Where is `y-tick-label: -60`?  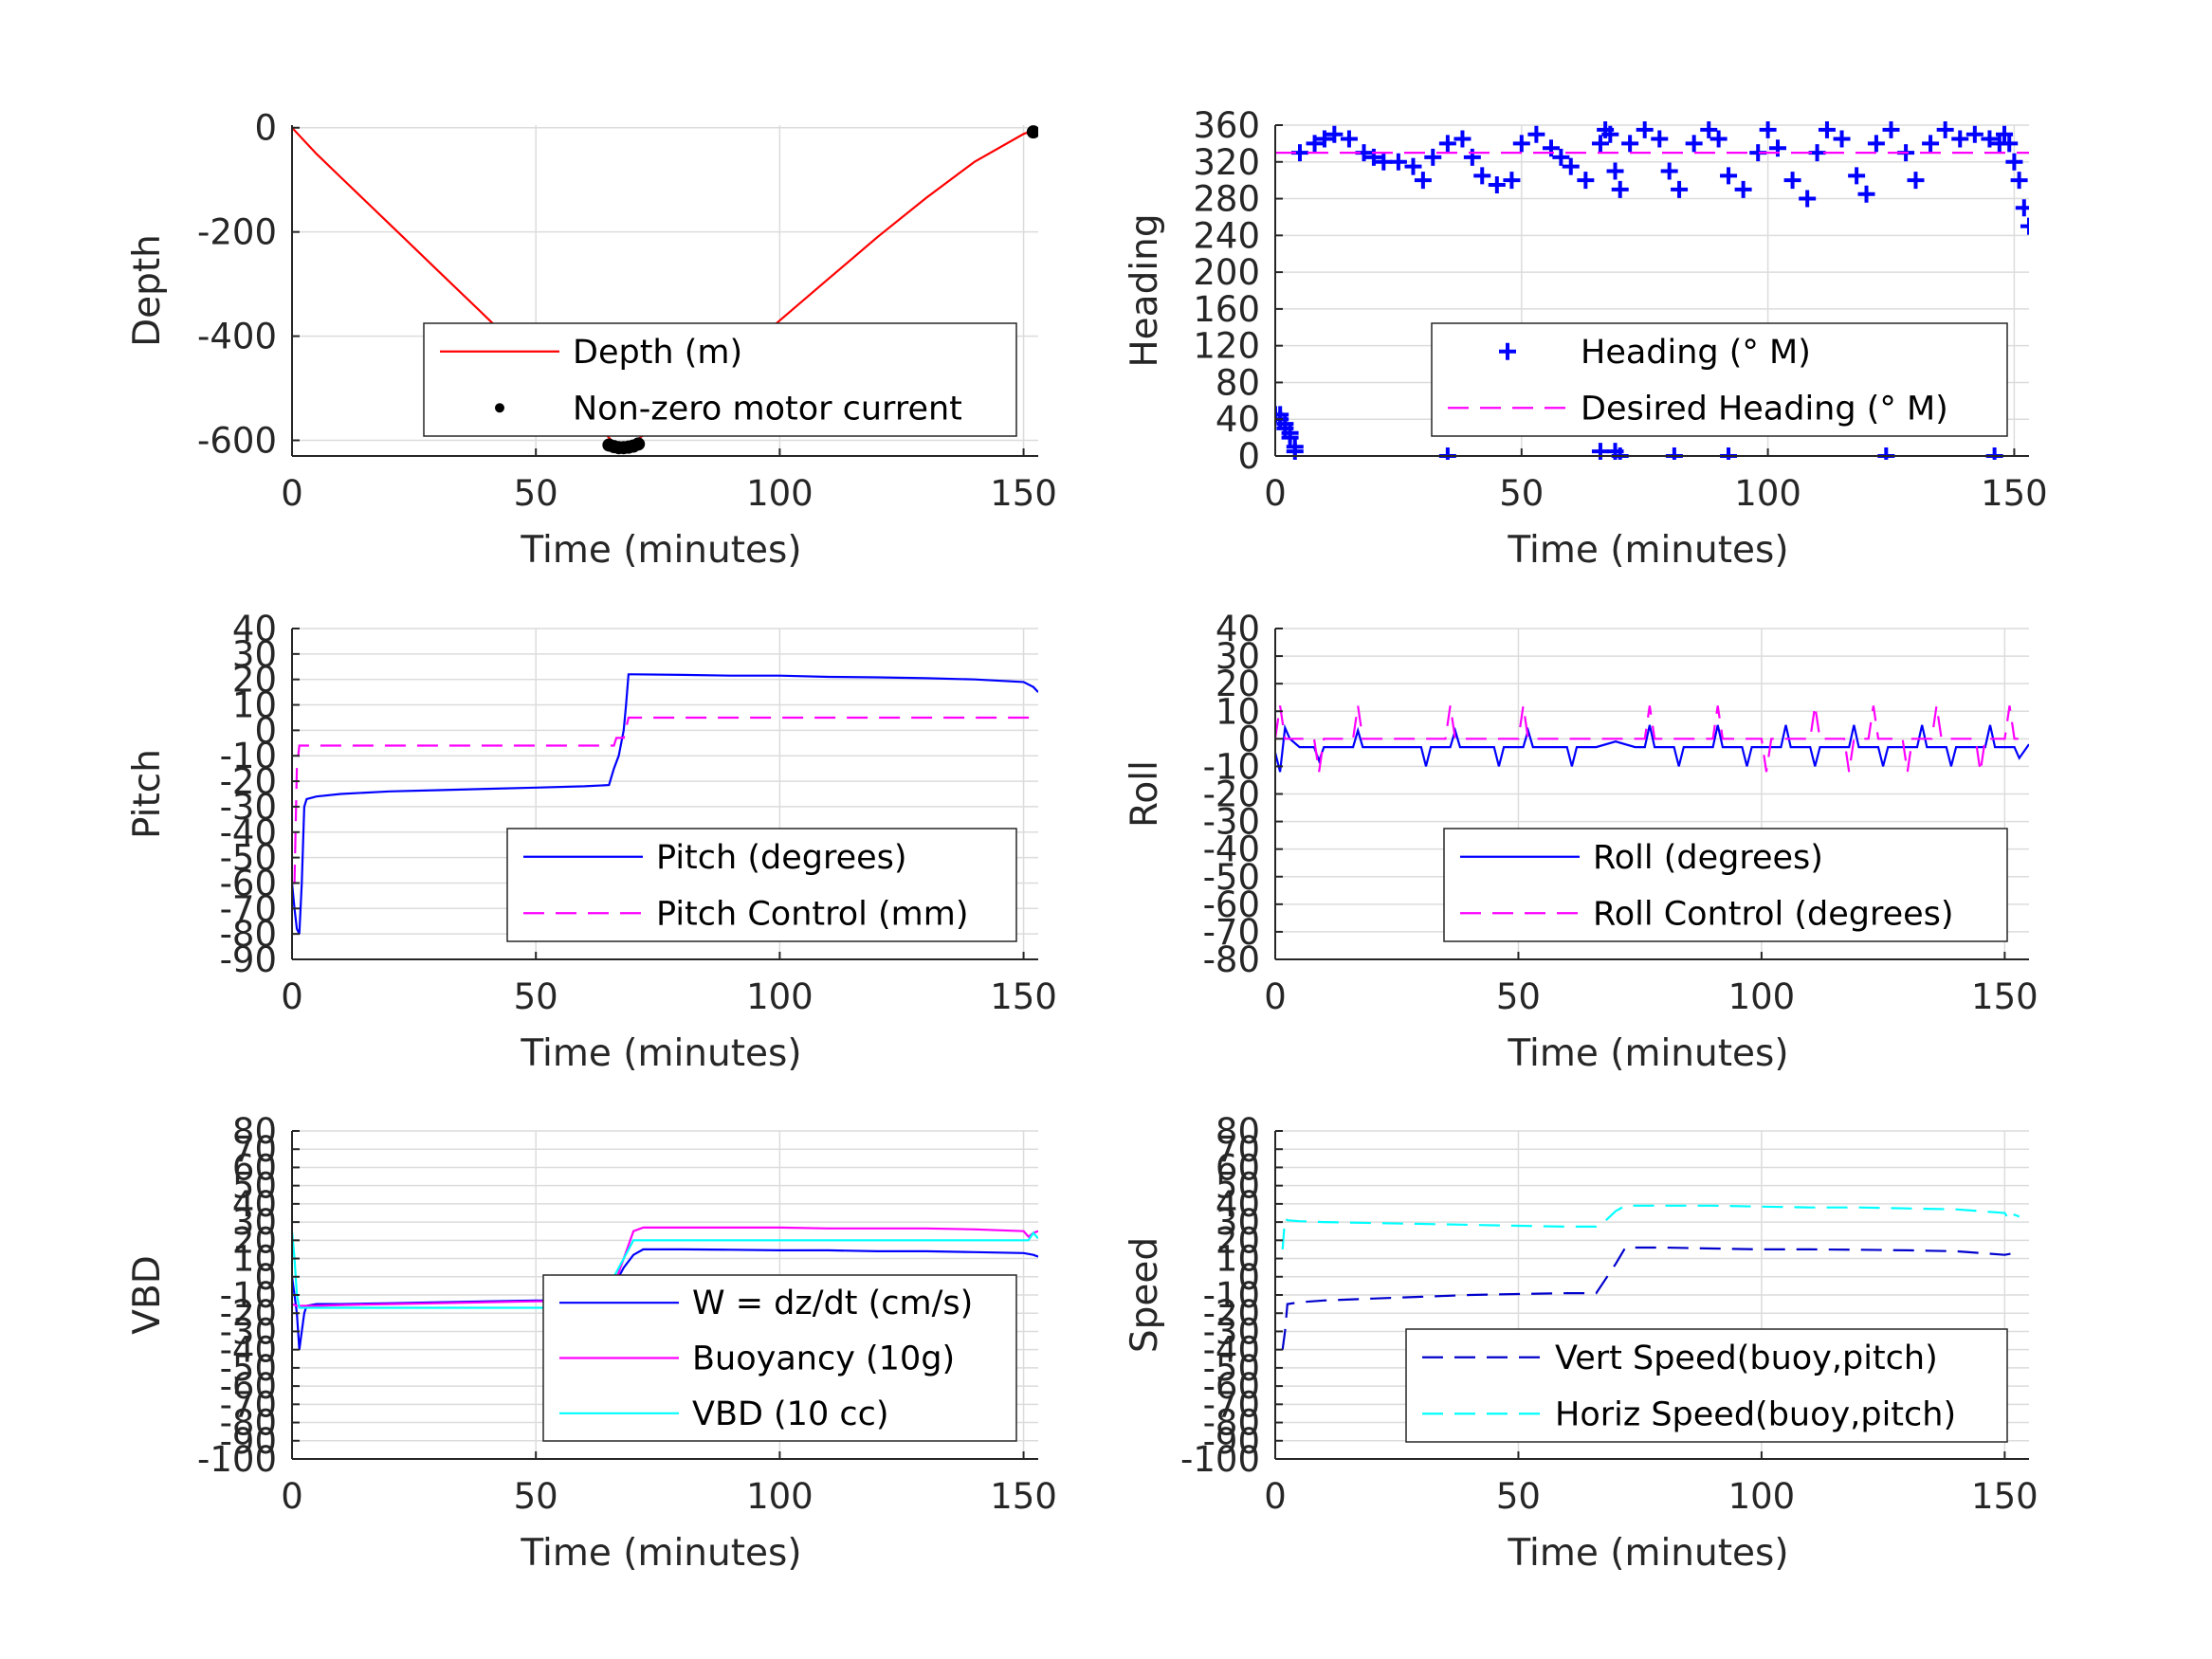
y-tick-label: -60 is located at coordinates (1231, 1386).